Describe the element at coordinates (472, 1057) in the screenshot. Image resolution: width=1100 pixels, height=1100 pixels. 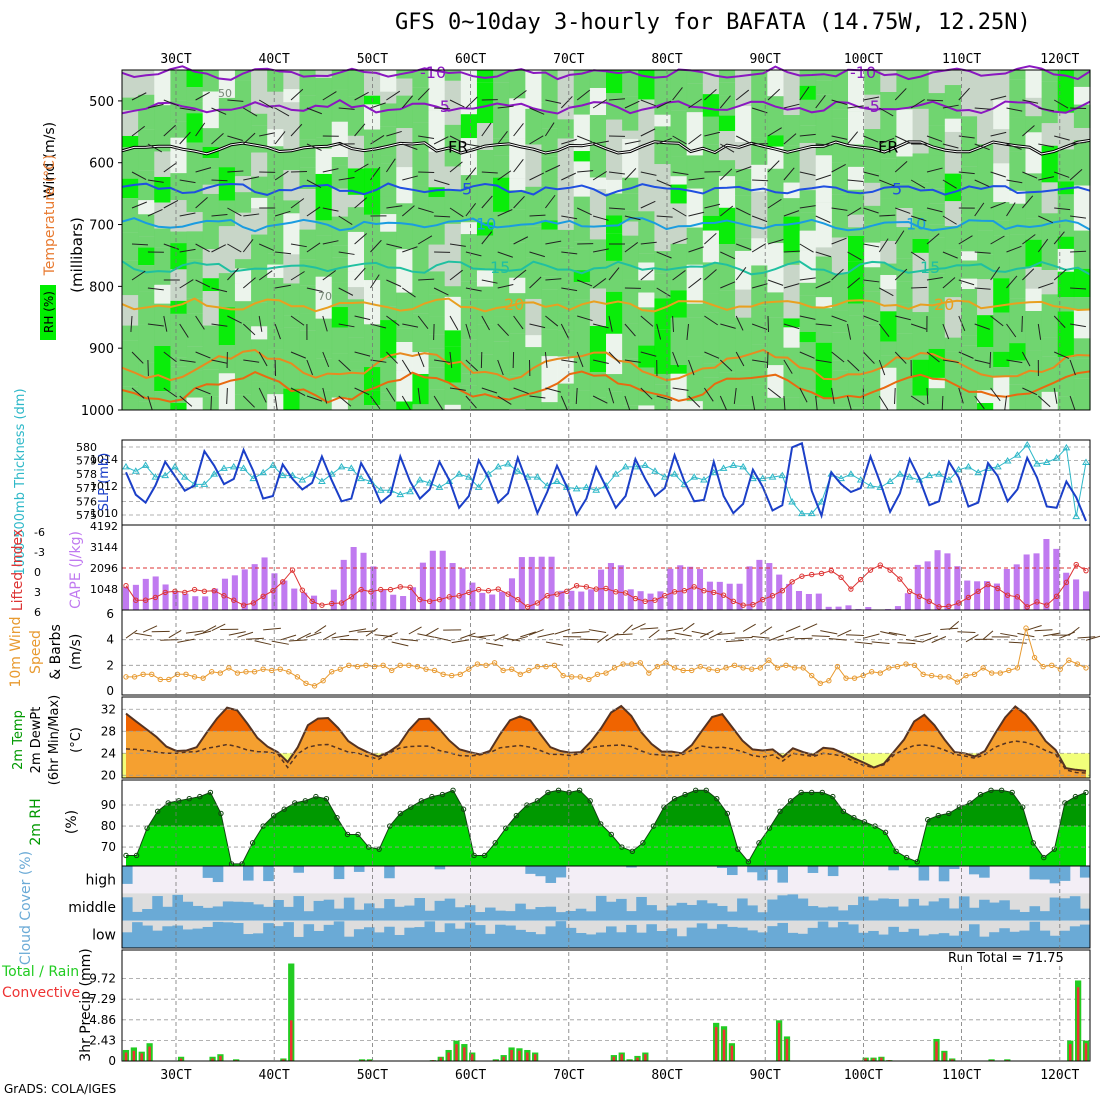
I see `precip-convective-bar` at that location.